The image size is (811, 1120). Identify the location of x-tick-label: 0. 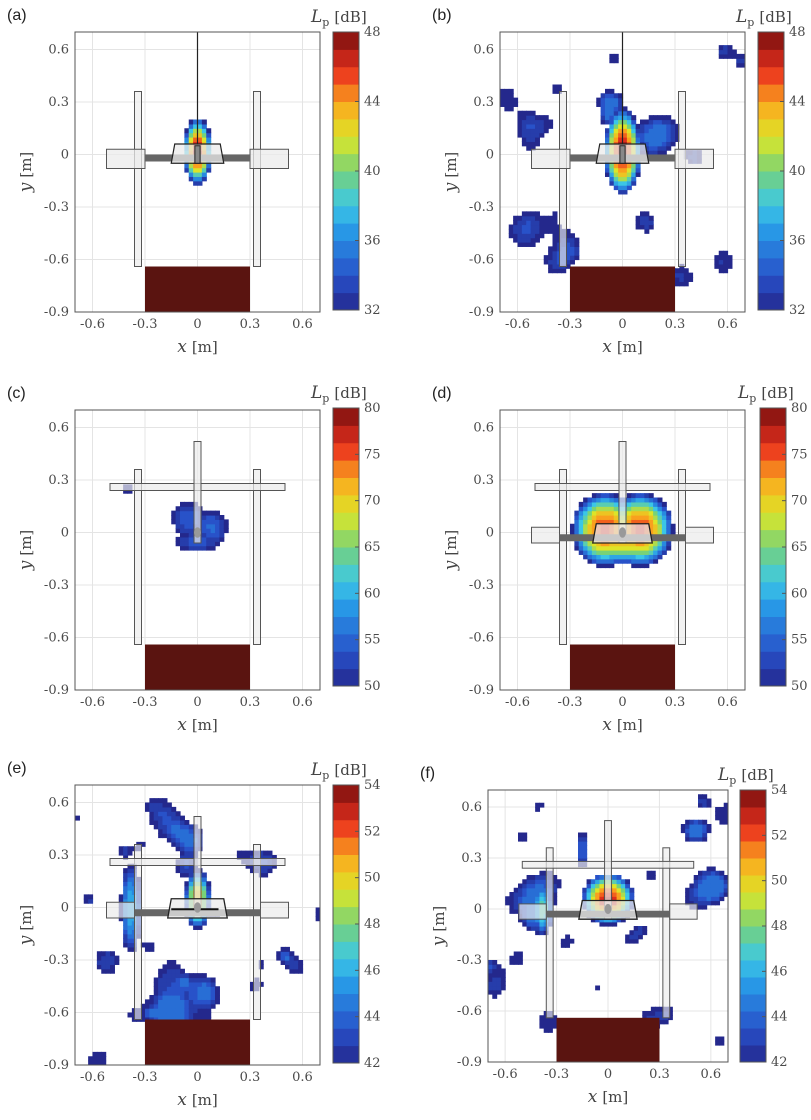
(197, 324).